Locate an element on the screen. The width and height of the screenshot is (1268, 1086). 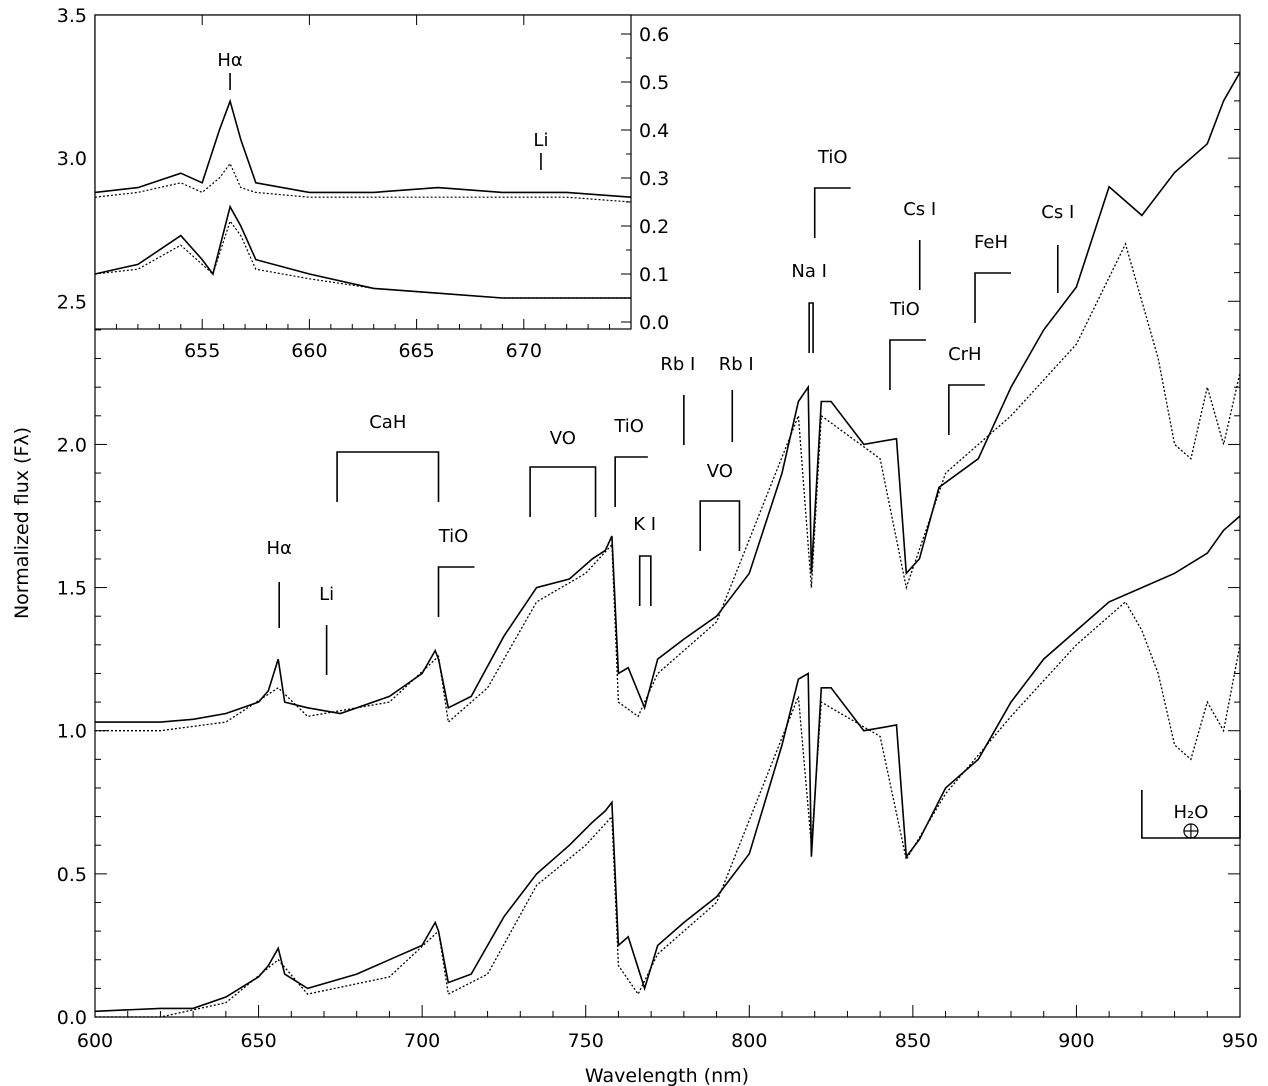
halpha-label: Hα is located at coordinates (278, 548).